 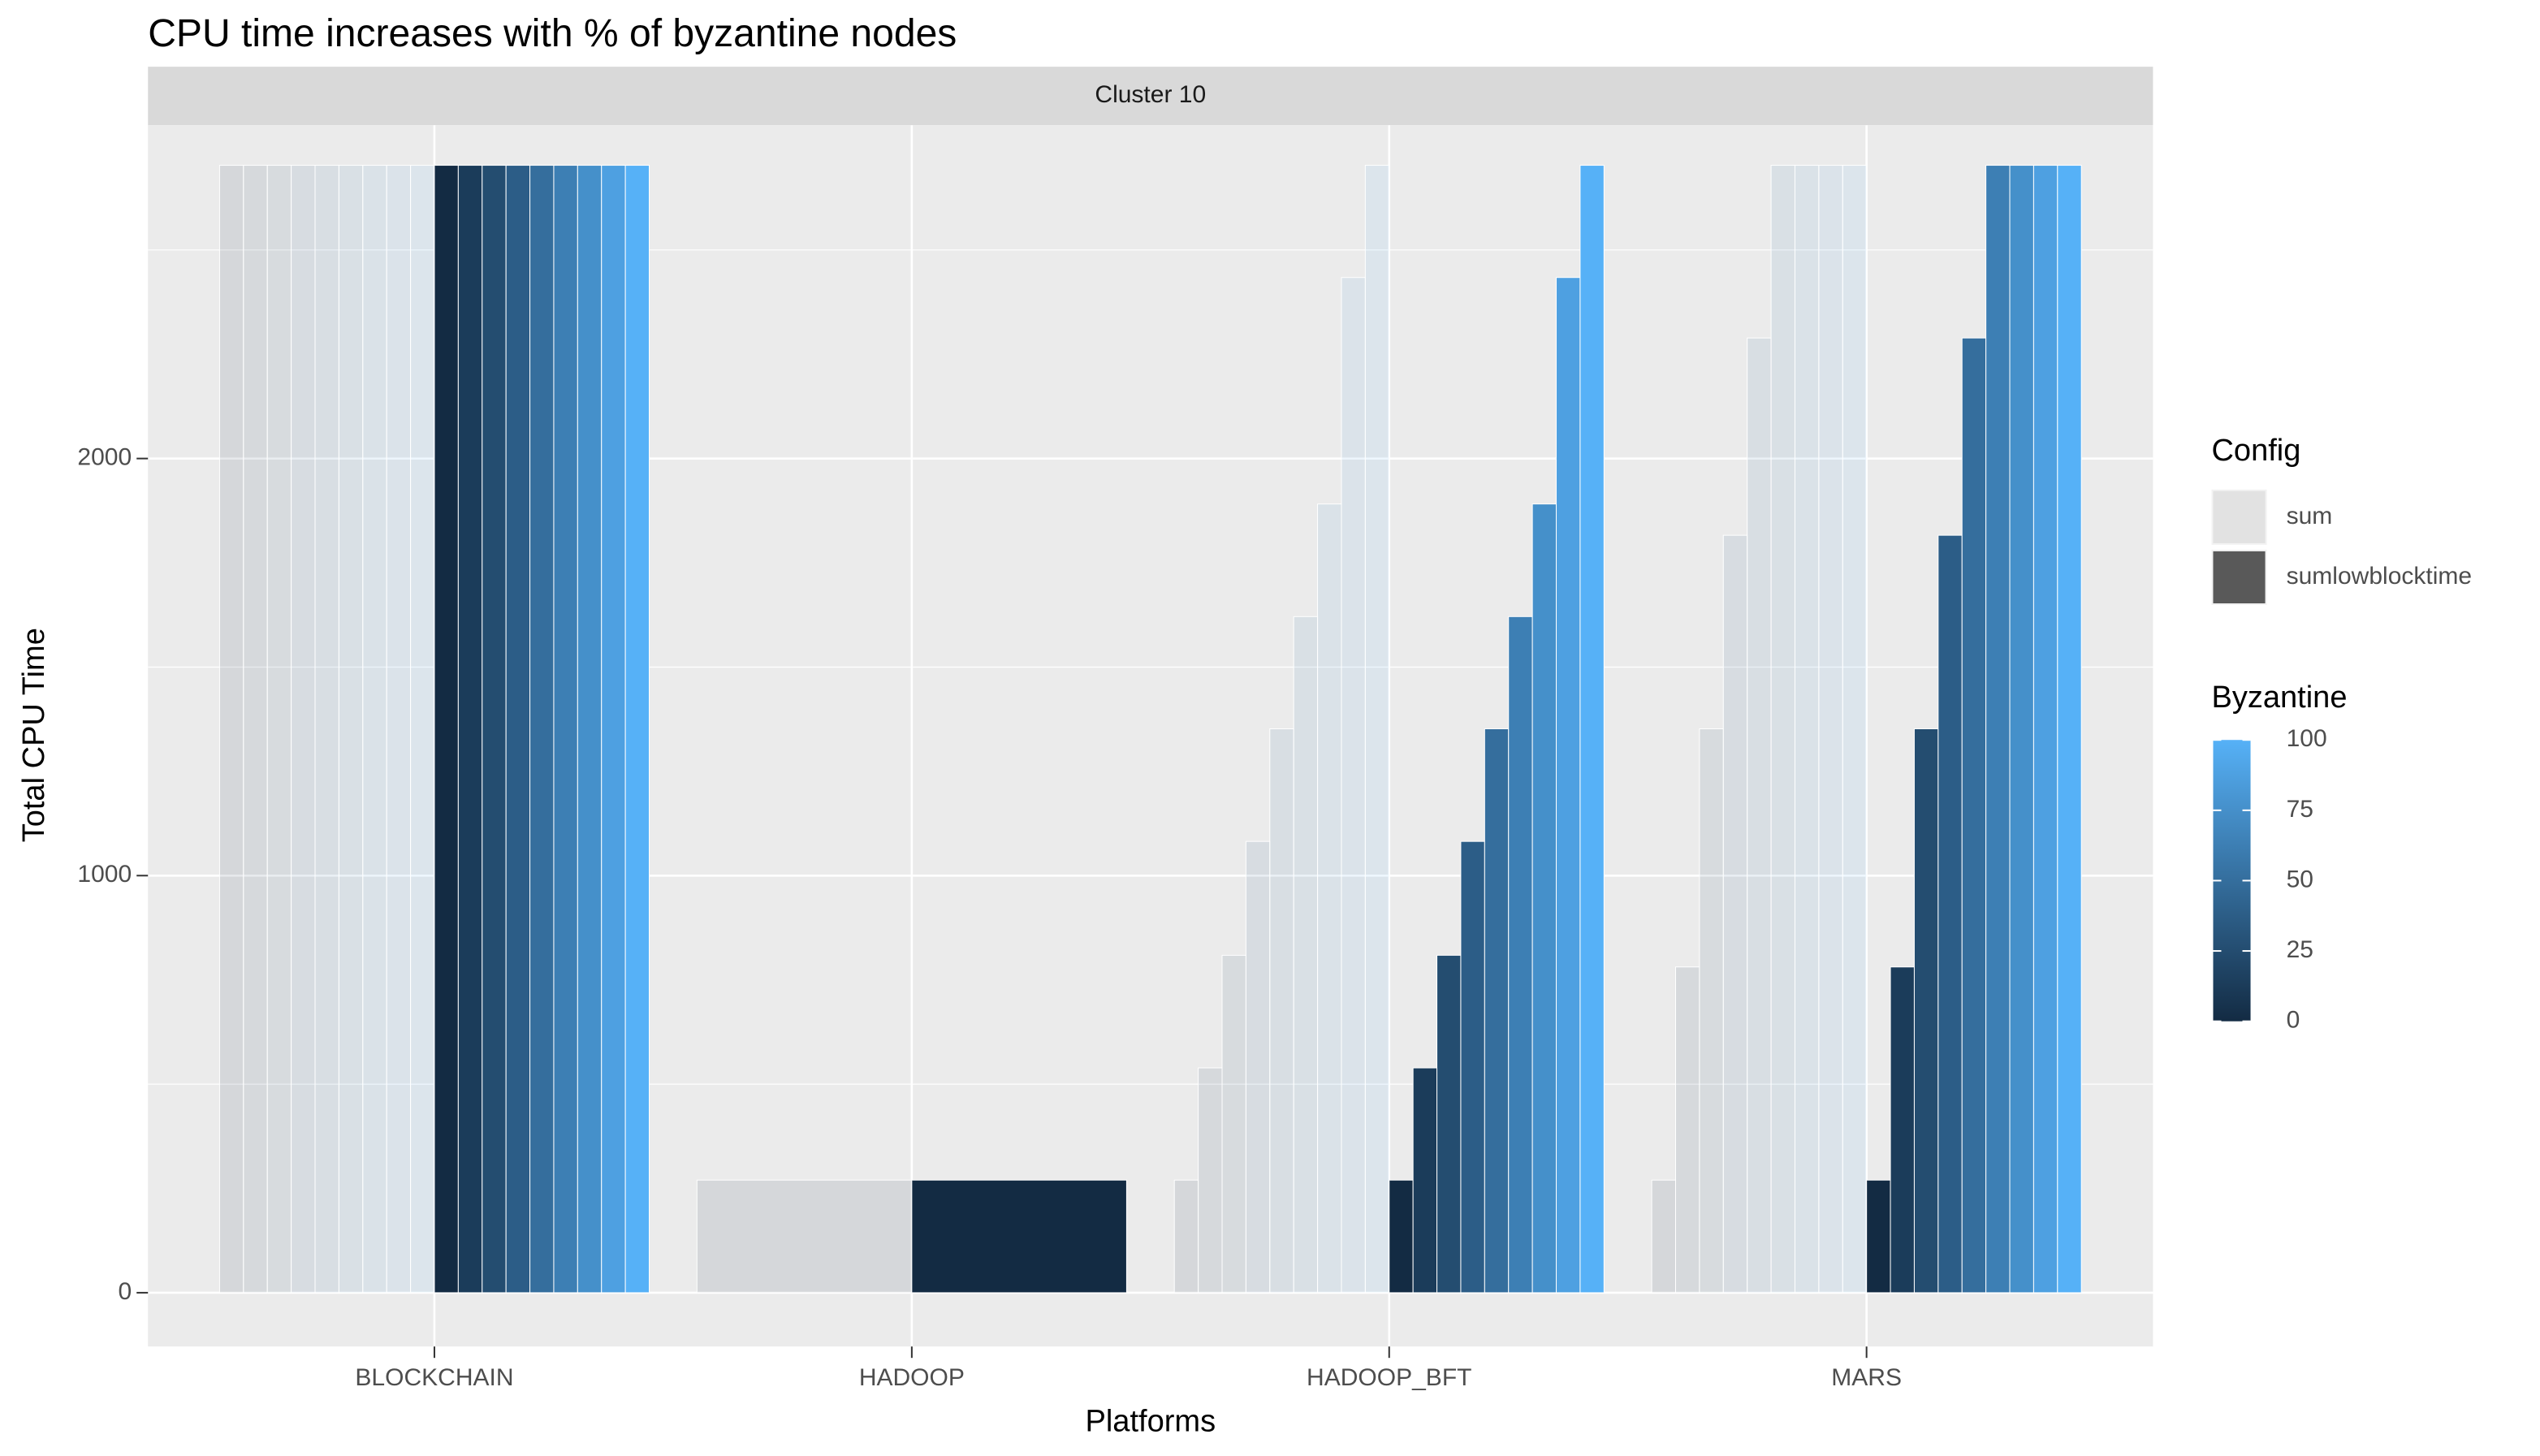 What do you see at coordinates (104, 874) in the screenshot?
I see `y-tick-label: 1000` at bounding box center [104, 874].